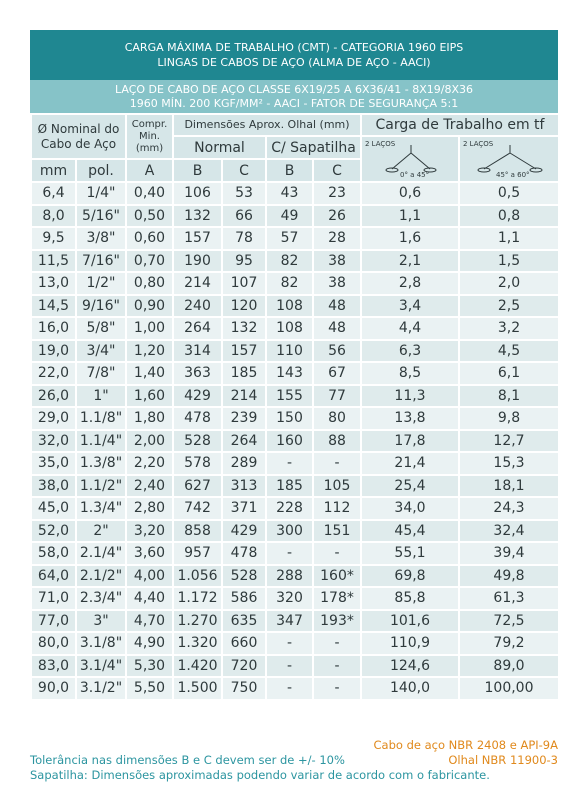 The height and width of the screenshot is (800, 588). Describe the element at coordinates (337, 238) in the screenshot. I see `table-cell: 28` at that location.